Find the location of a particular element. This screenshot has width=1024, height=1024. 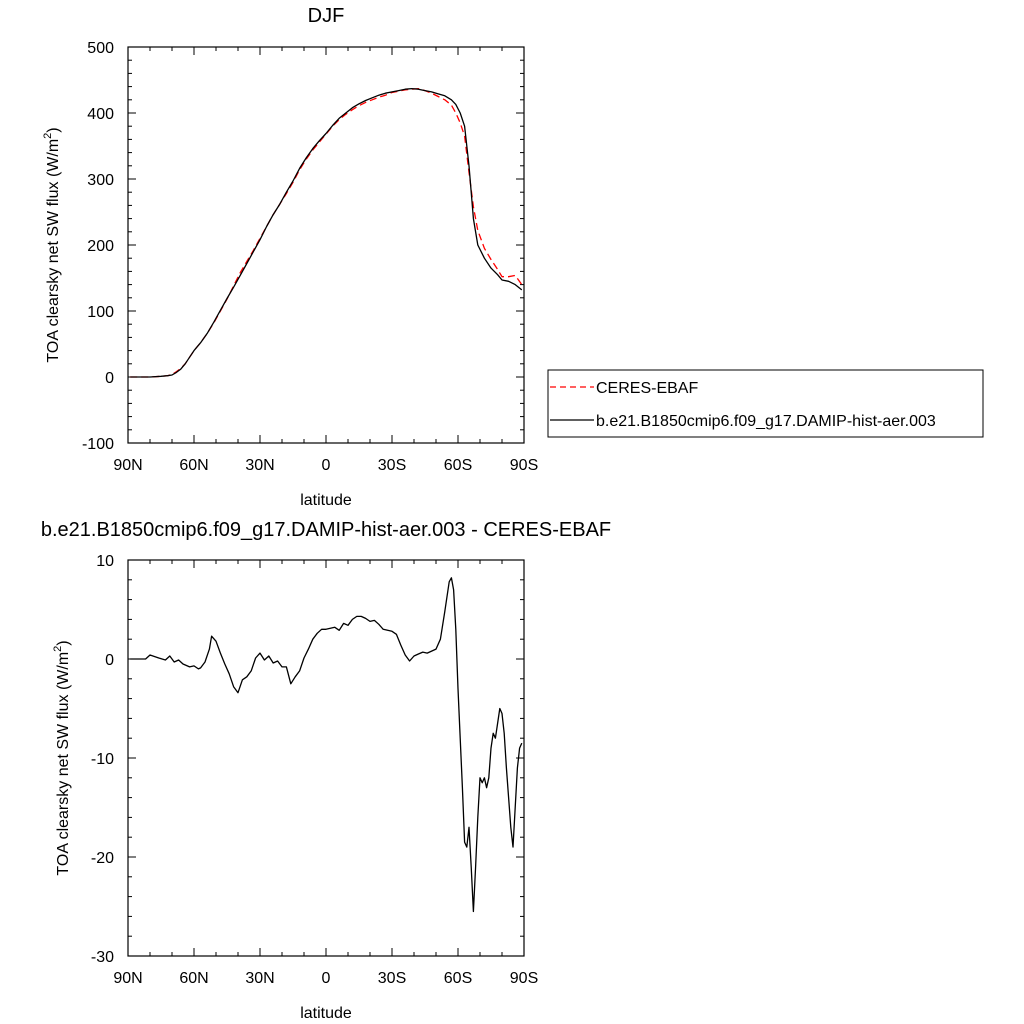

bottom-x-tick-label: 60S is located at coordinates (458, 978).